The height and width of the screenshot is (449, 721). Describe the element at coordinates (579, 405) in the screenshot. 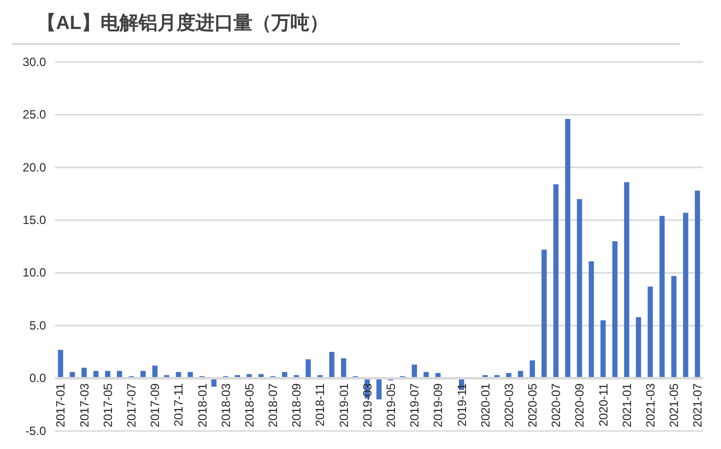

I see `x-tick-label: 2020-09` at that location.